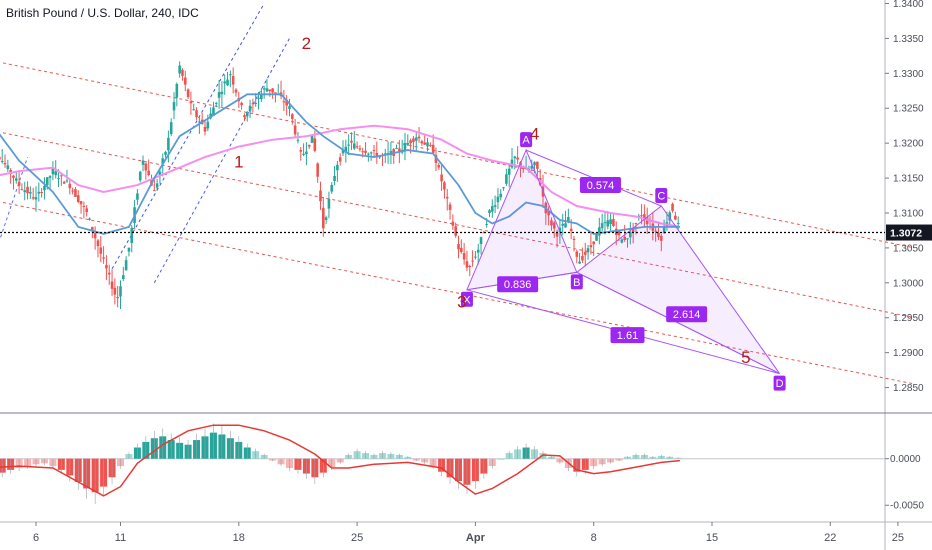  I want to click on macd-histogram-bar, so click(501, 459).